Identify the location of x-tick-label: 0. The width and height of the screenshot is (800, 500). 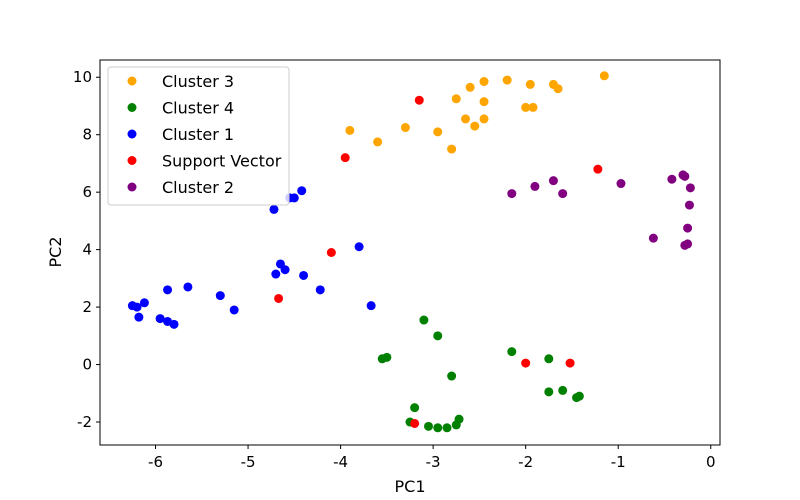
(711, 462).